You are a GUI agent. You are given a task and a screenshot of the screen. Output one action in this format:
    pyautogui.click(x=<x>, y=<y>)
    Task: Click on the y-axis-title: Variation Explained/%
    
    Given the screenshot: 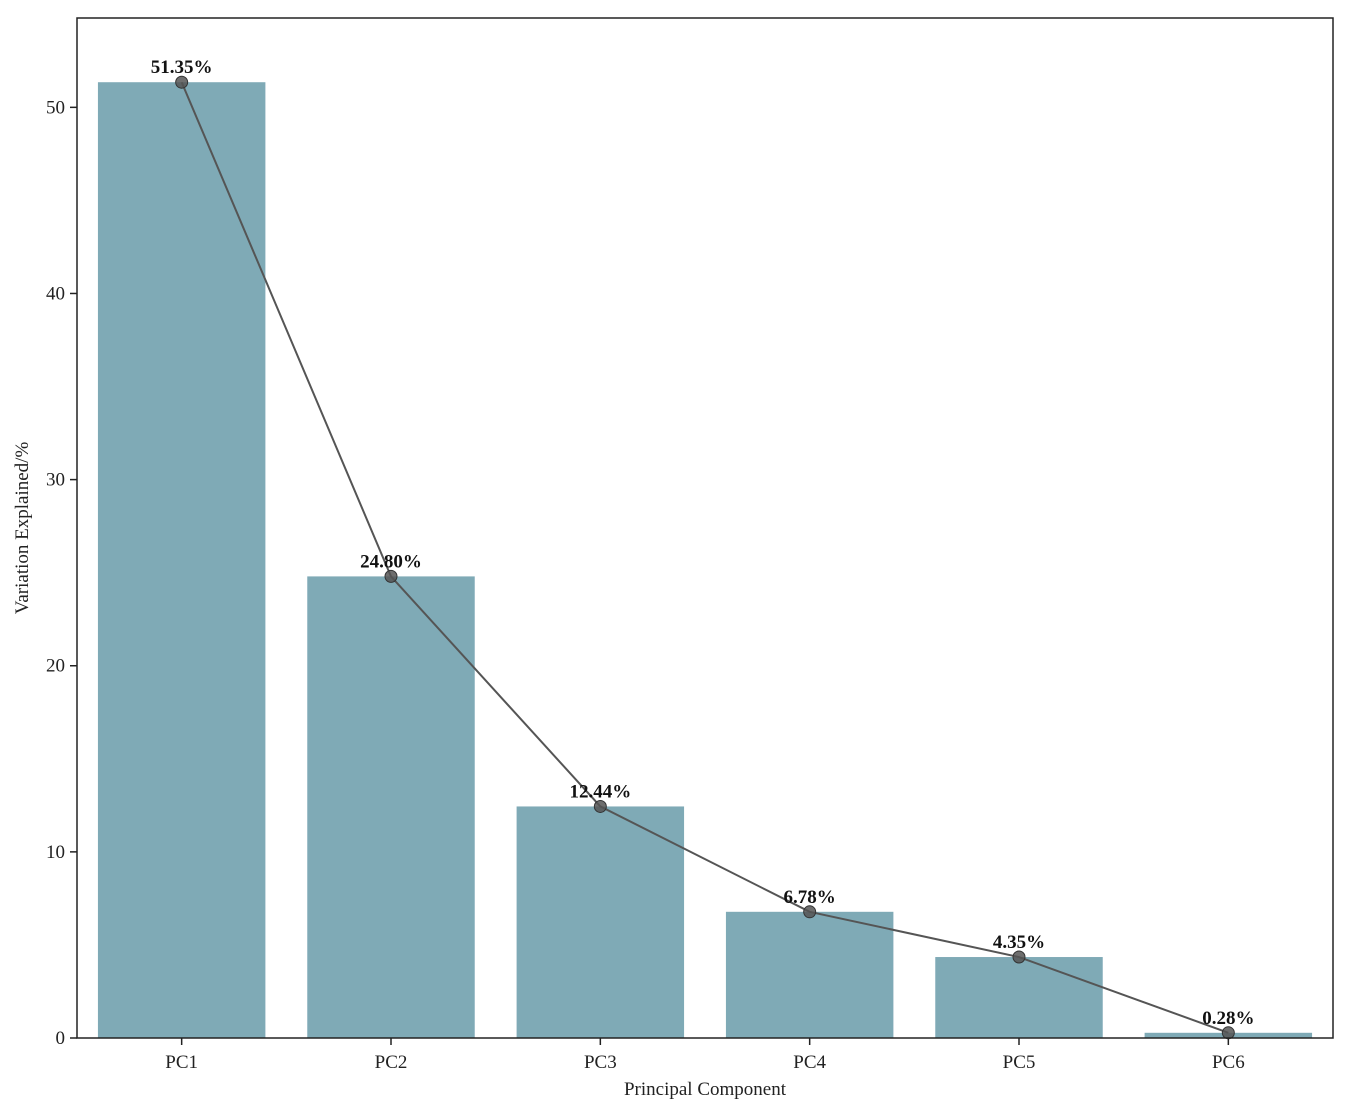 What is the action you would take?
    pyautogui.click(x=22, y=528)
    